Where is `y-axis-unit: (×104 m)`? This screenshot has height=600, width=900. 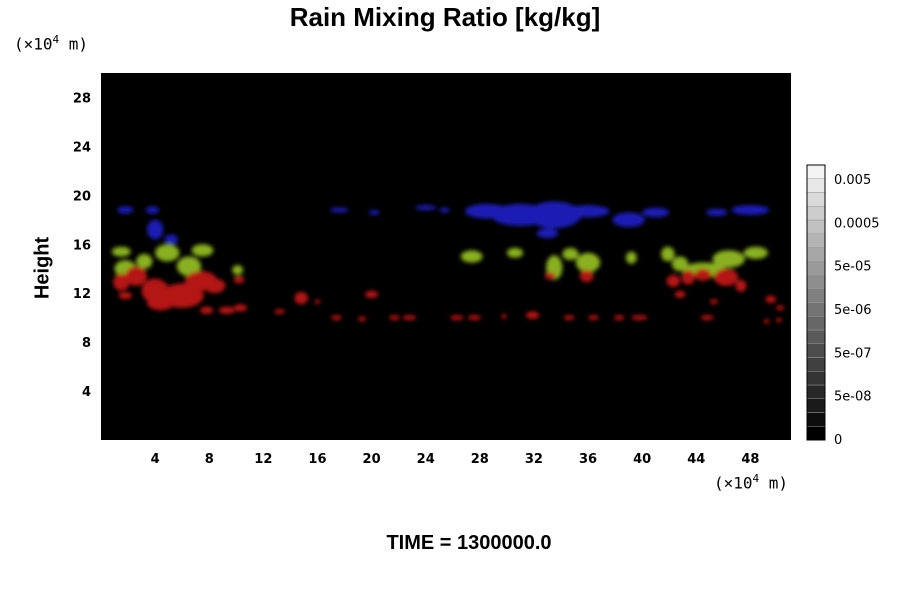
y-axis-unit: (×104 m) is located at coordinates (51, 43).